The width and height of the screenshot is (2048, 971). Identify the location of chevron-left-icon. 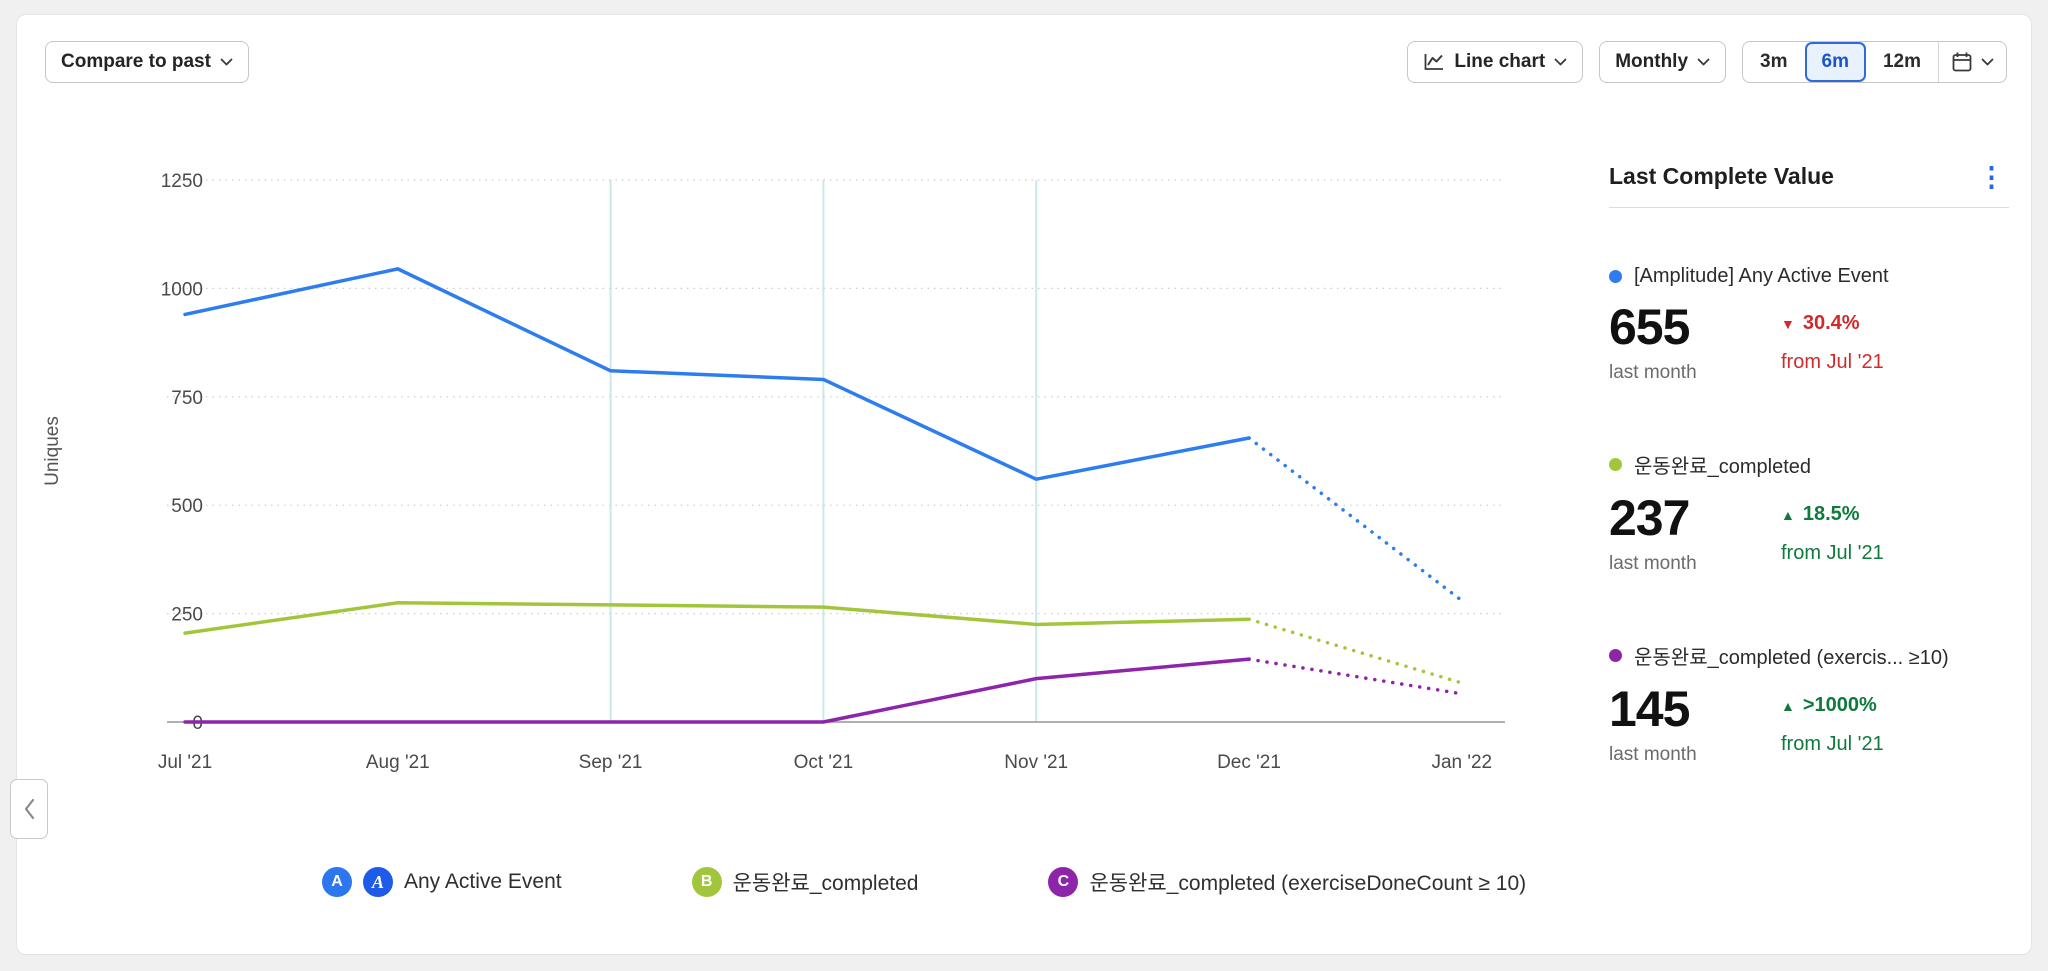
(29, 809).